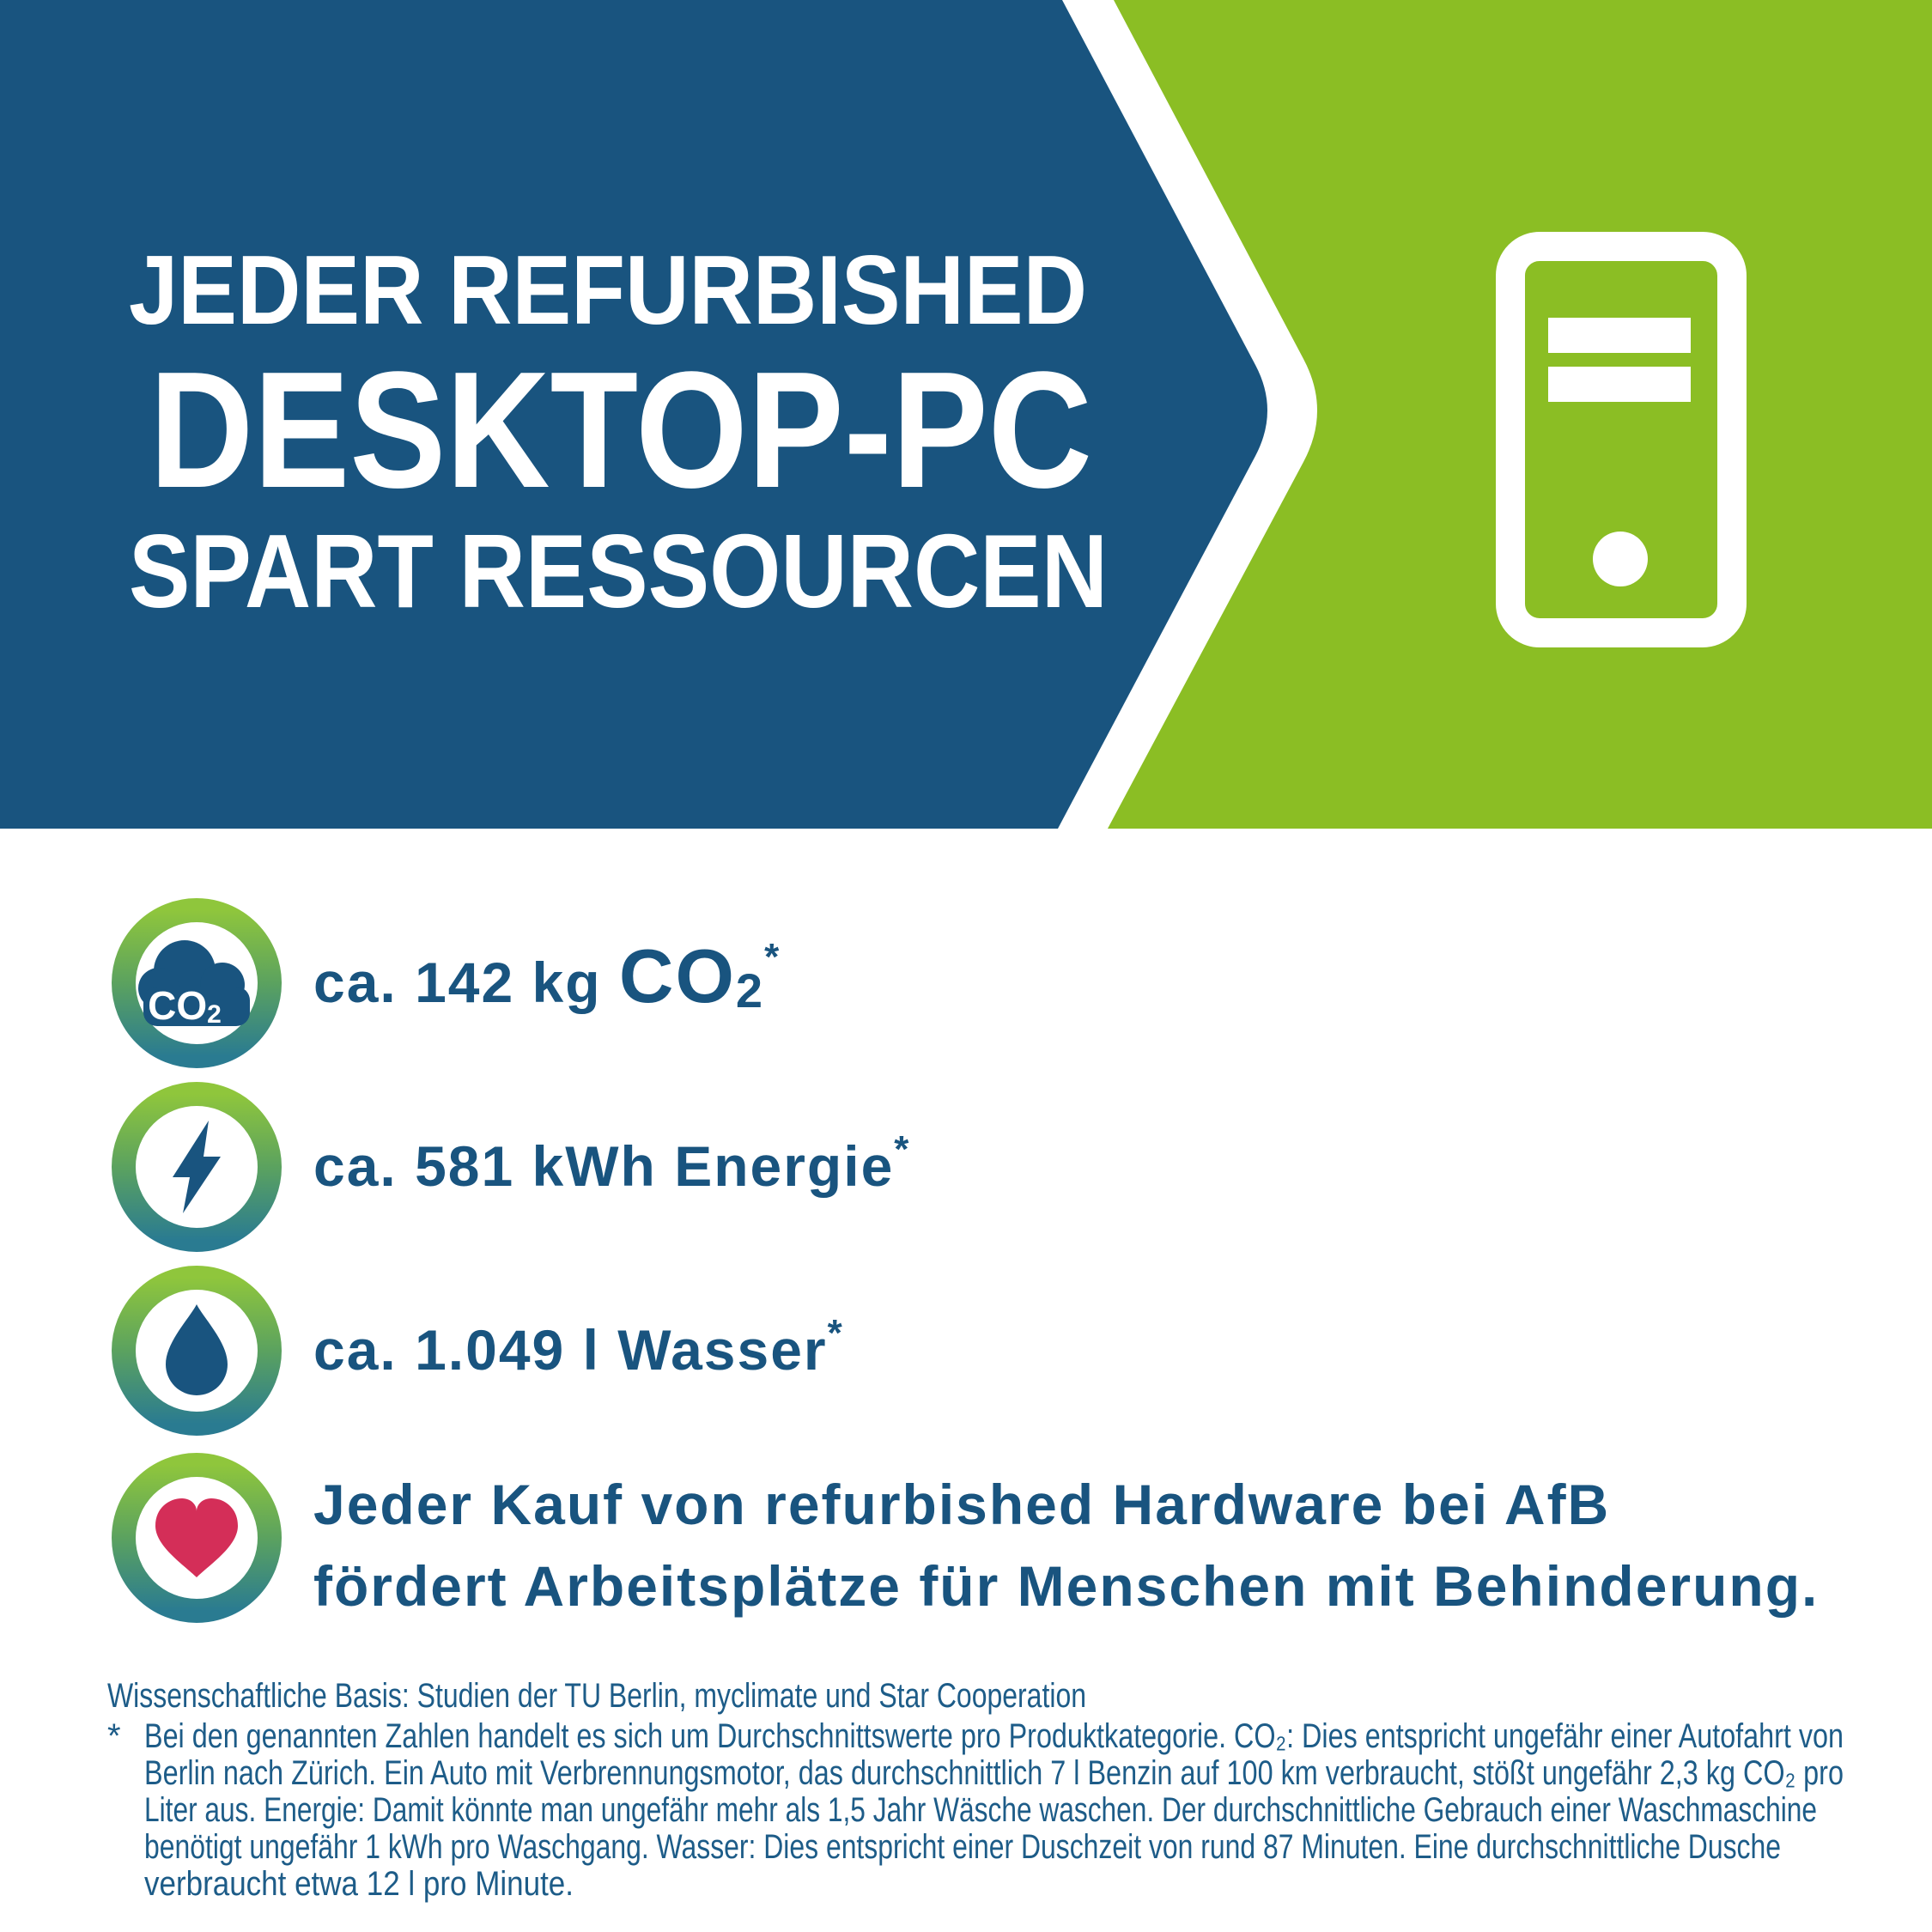 This screenshot has height=1932, width=1932. What do you see at coordinates (1620, 559) in the screenshot?
I see `pc-power-button` at bounding box center [1620, 559].